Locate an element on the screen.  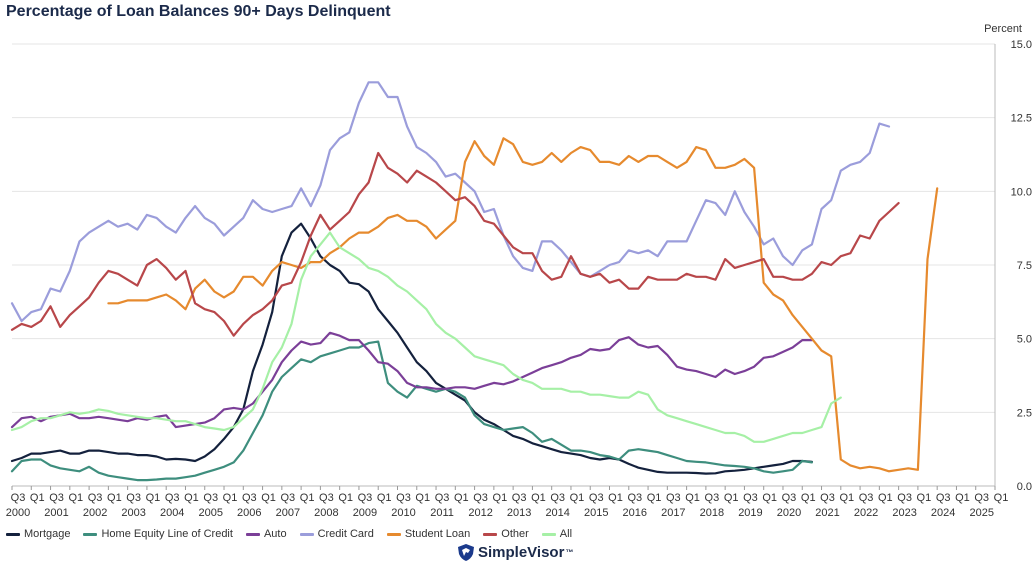
x-year-label: 2004 is located at coordinates (172, 513).